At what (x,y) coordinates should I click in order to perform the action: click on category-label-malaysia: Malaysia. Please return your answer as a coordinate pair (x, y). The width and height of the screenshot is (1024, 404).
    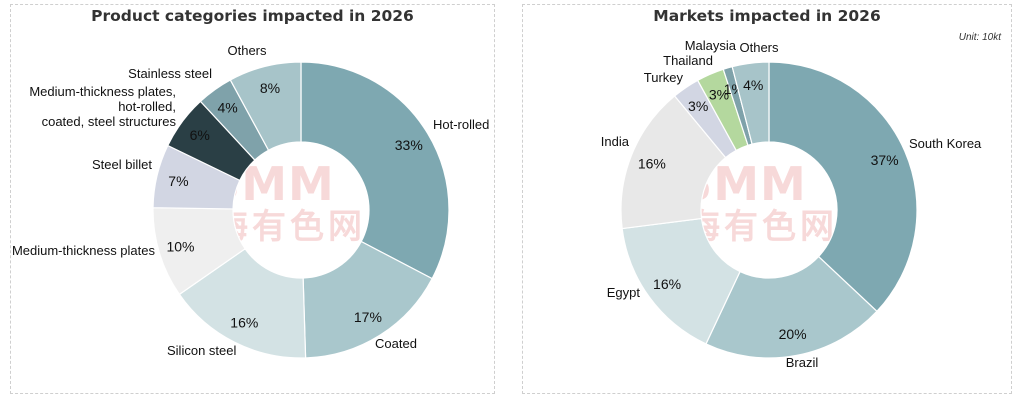
    Looking at the image, I should click on (711, 45).